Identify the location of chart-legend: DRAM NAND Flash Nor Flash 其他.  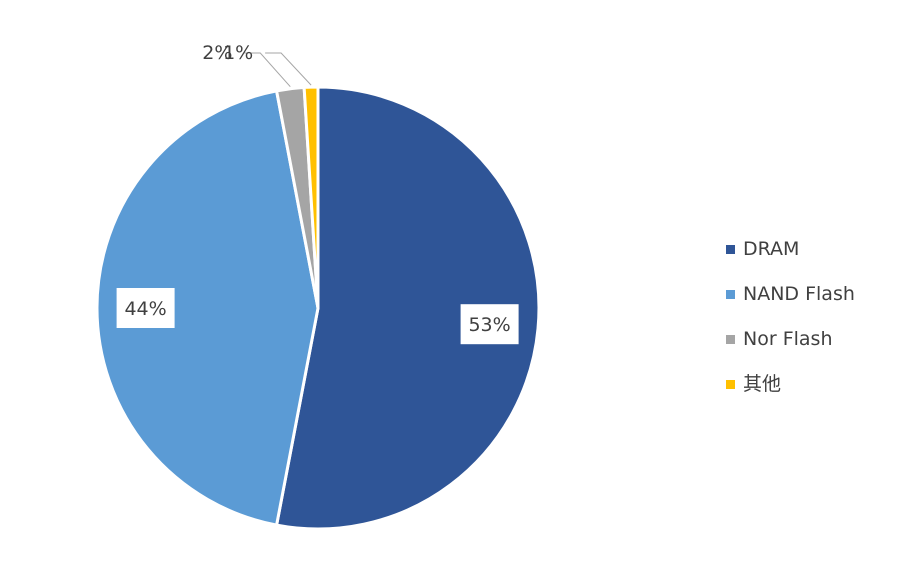
(811, 317).